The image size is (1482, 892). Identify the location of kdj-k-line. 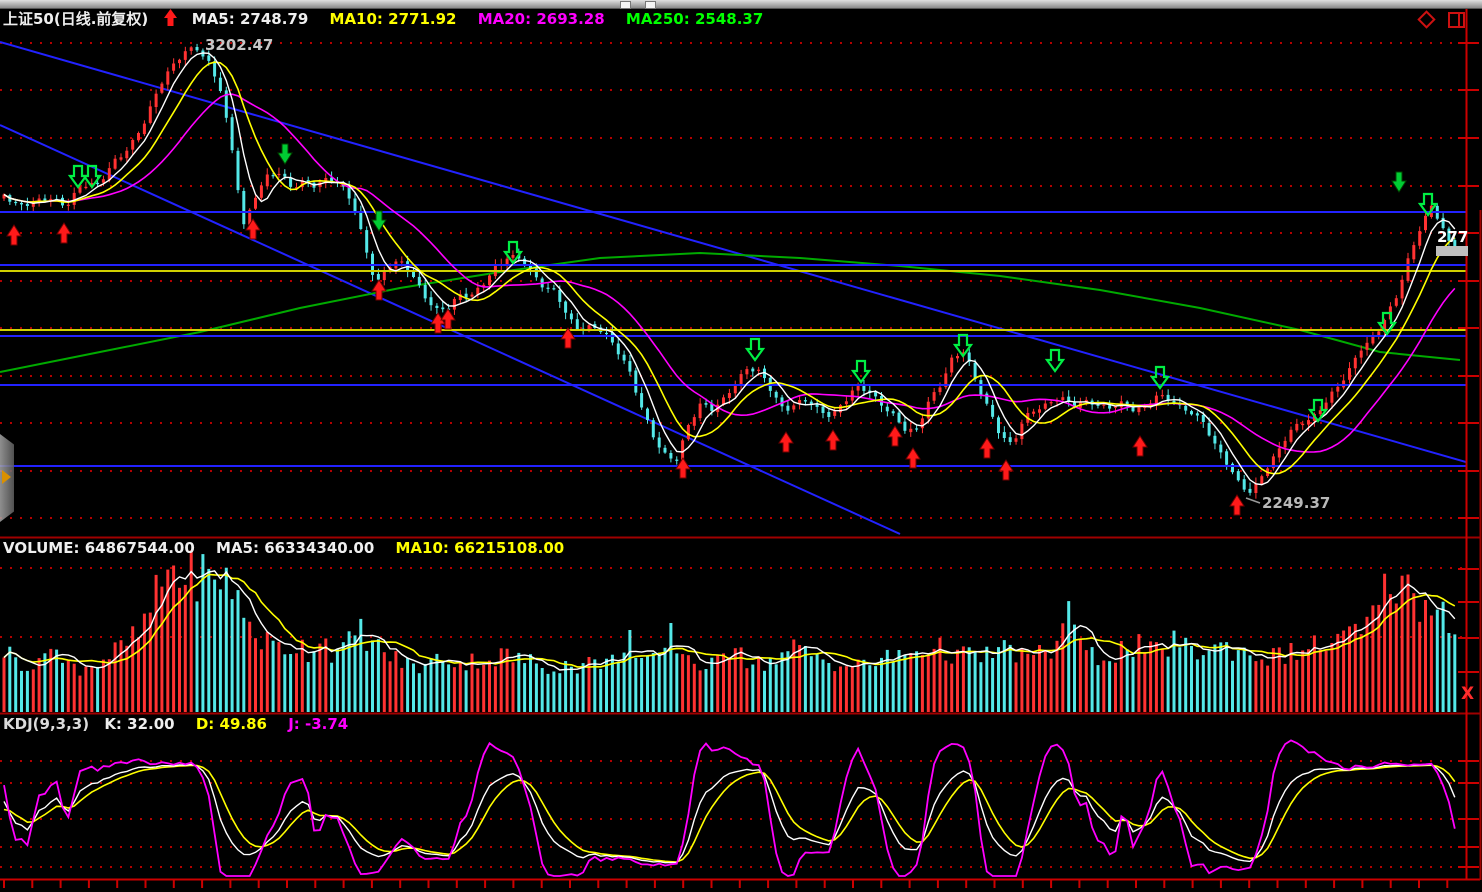
(729, 813).